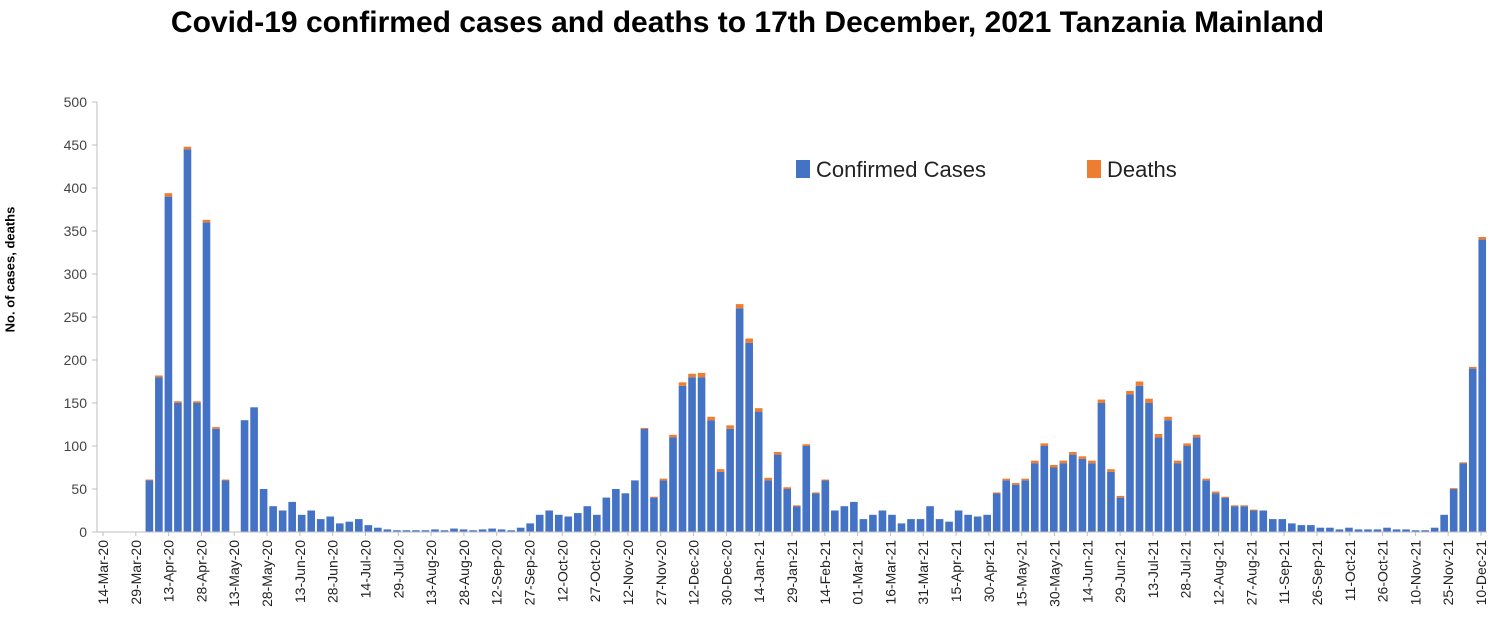  What do you see at coordinates (1317, 573) in the screenshot?
I see `x-tick-label: 26-Sep-21` at bounding box center [1317, 573].